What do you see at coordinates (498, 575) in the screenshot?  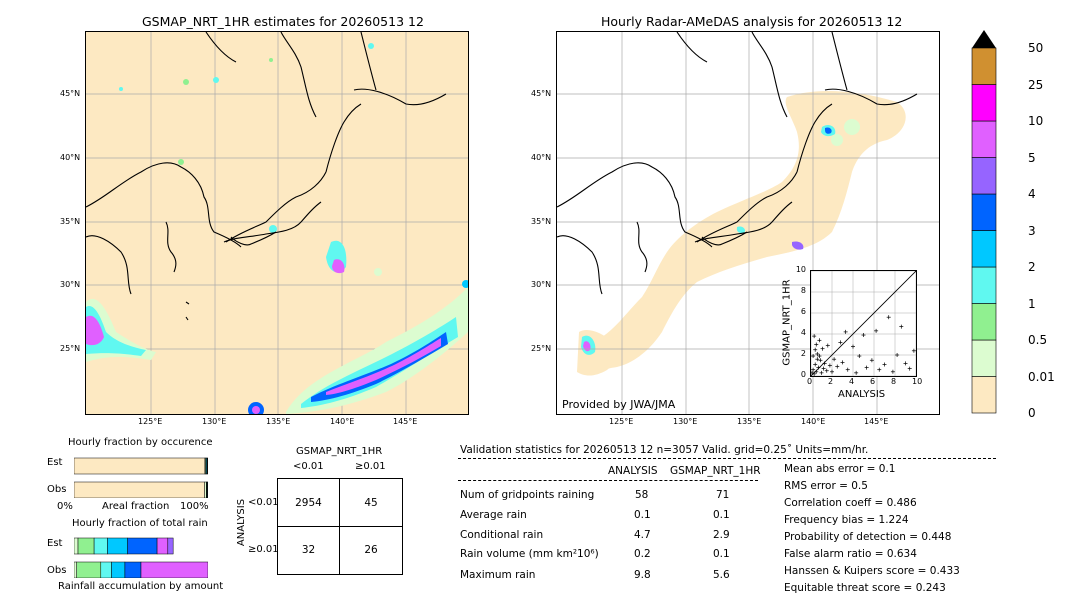 I see `stat-row-label: Maximum rain` at bounding box center [498, 575].